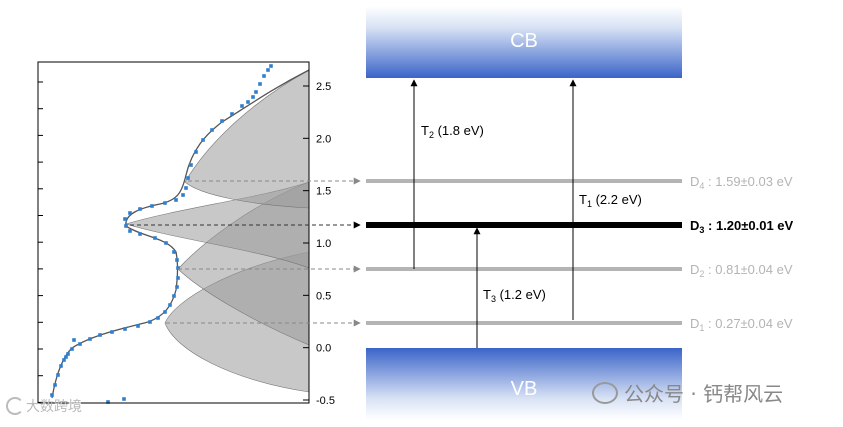 The height and width of the screenshot is (427, 843). Describe the element at coordinates (54, 407) in the screenshot. I see `watermark-left-text: 大数跨境` at that location.